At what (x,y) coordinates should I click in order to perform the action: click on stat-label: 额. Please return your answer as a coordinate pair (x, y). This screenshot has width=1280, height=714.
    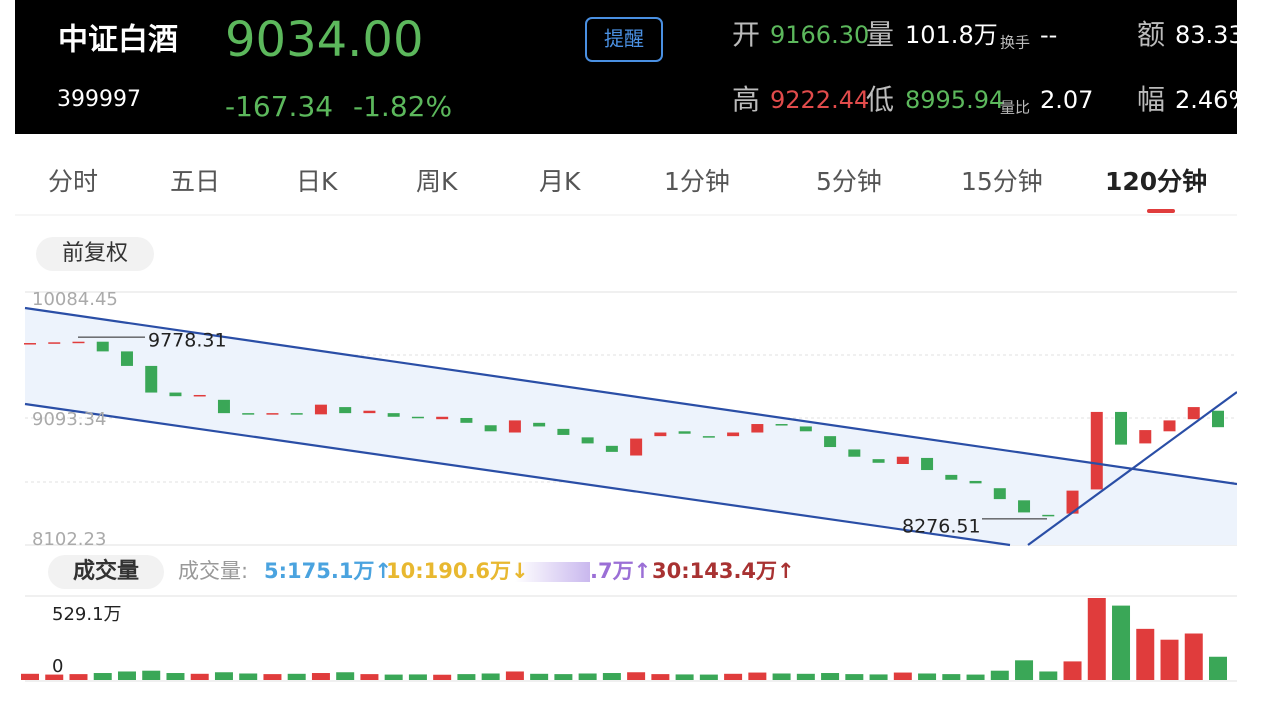
    Looking at the image, I should click on (1151, 34).